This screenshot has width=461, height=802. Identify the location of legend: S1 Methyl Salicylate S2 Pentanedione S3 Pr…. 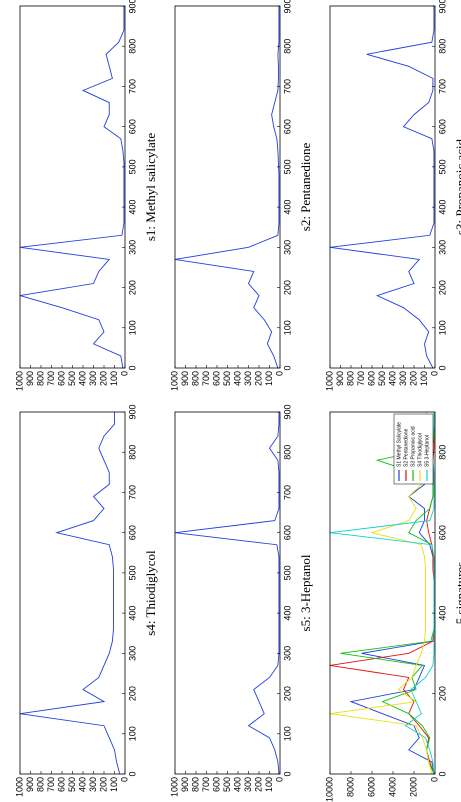
(413, 449).